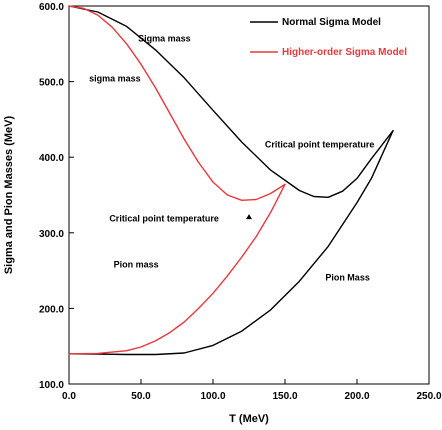 This screenshot has width=442, height=430. What do you see at coordinates (56, 196) in the screenshot?
I see `y-axis: 100.0 200.0 300.0 400.0 500.0 600.0` at bounding box center [56, 196].